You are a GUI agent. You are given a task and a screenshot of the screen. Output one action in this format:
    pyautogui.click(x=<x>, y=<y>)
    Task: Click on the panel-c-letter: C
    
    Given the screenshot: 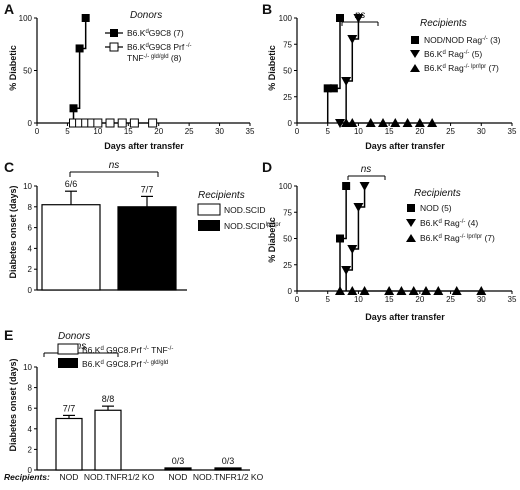 What is the action you would take?
    pyautogui.click(x=9, y=167)
    